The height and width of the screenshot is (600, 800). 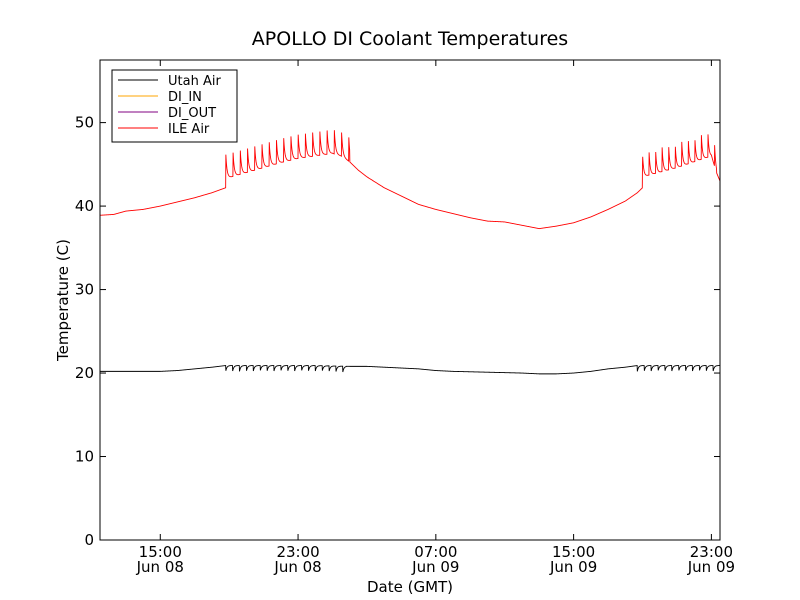 I want to click on chart-title: APOLLO DI Coolant Temperatures, so click(x=410, y=39).